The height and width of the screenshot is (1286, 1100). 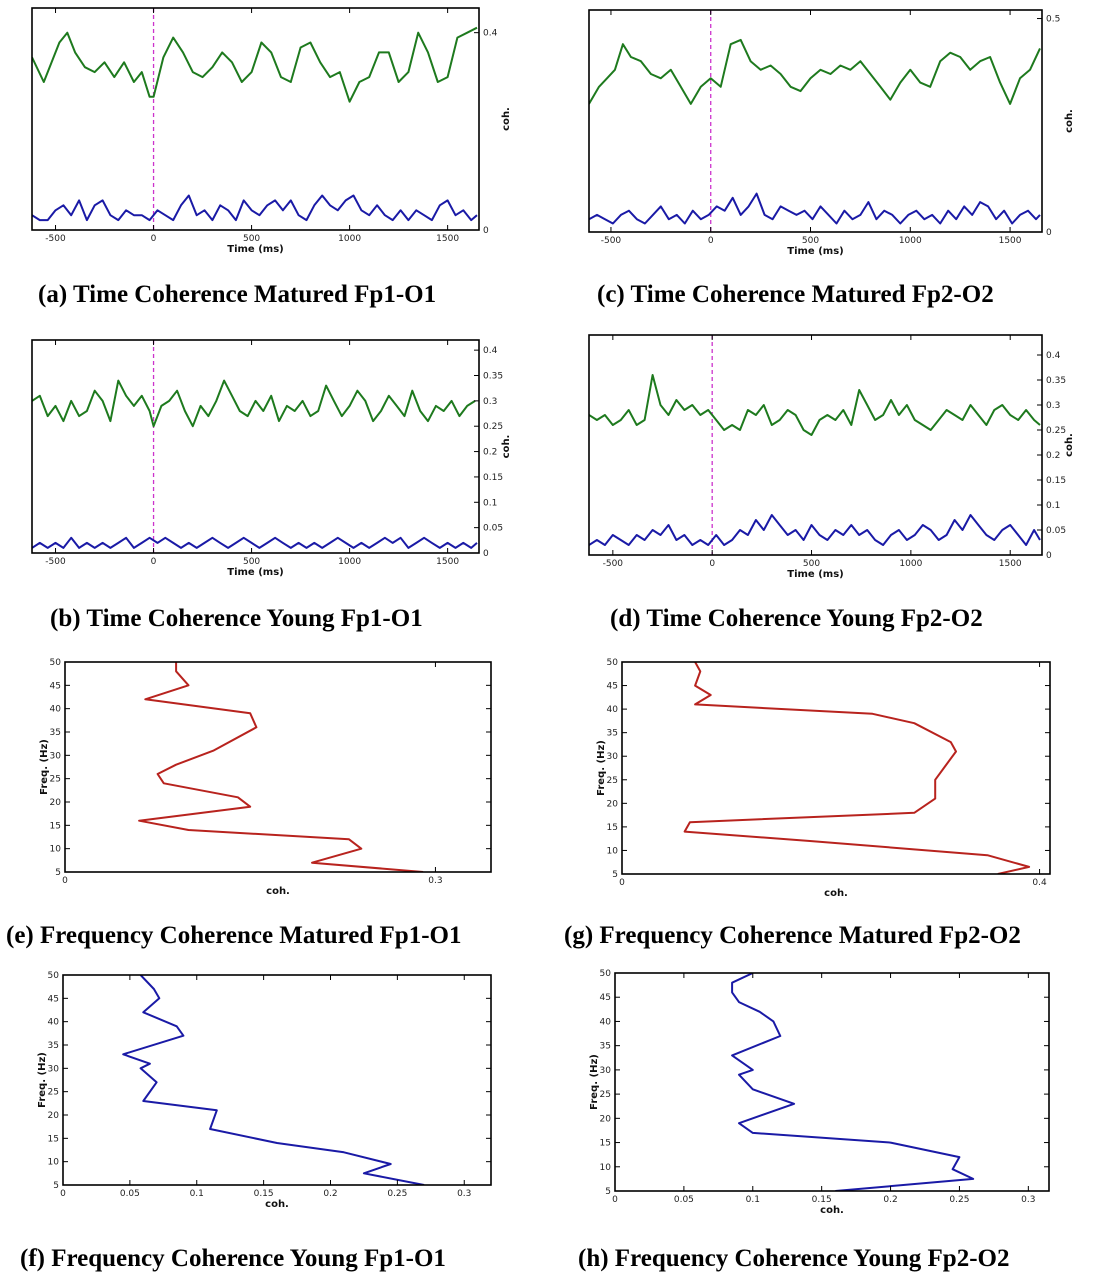 What do you see at coordinates (56, 710) in the screenshot?
I see `y-tick-label: 40` at bounding box center [56, 710].